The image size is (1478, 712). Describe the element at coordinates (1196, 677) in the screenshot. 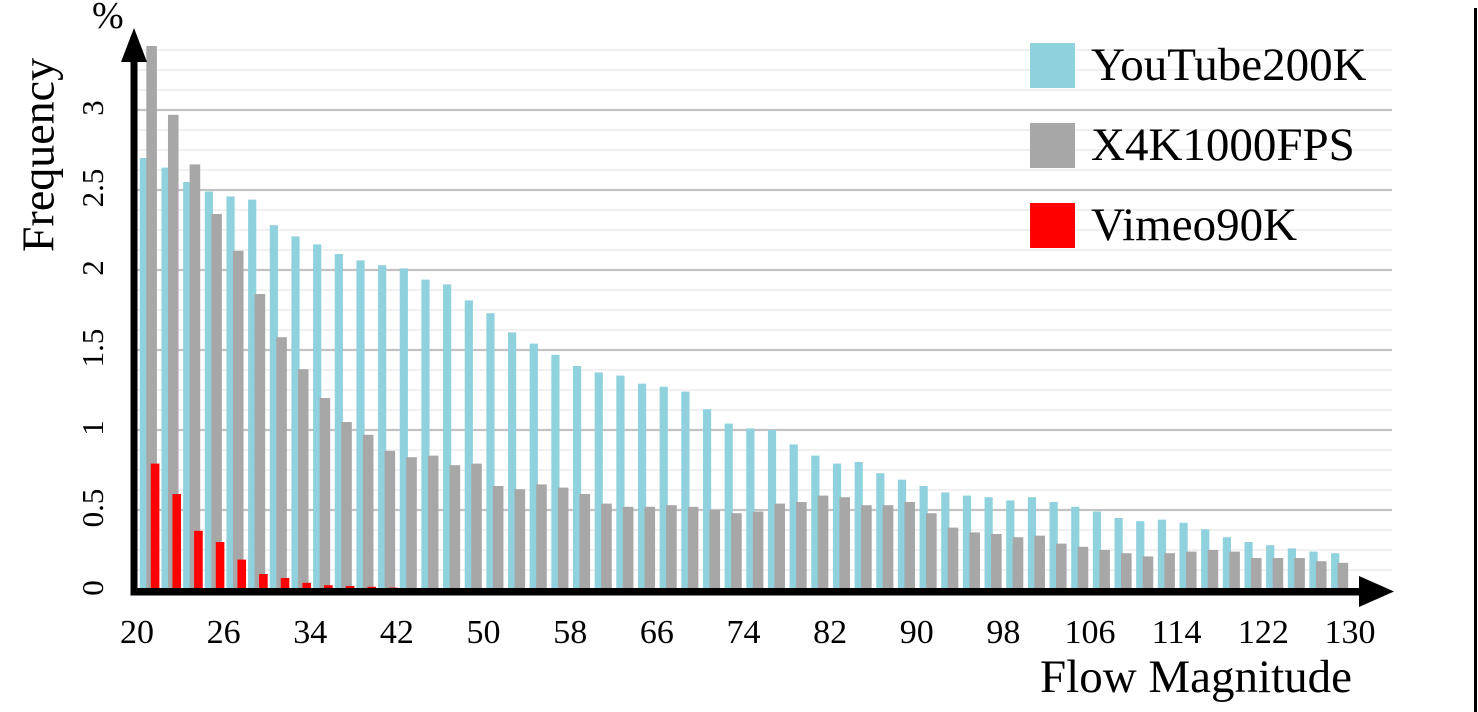

I see `x-axis-title: Flow Magnitude` at that location.